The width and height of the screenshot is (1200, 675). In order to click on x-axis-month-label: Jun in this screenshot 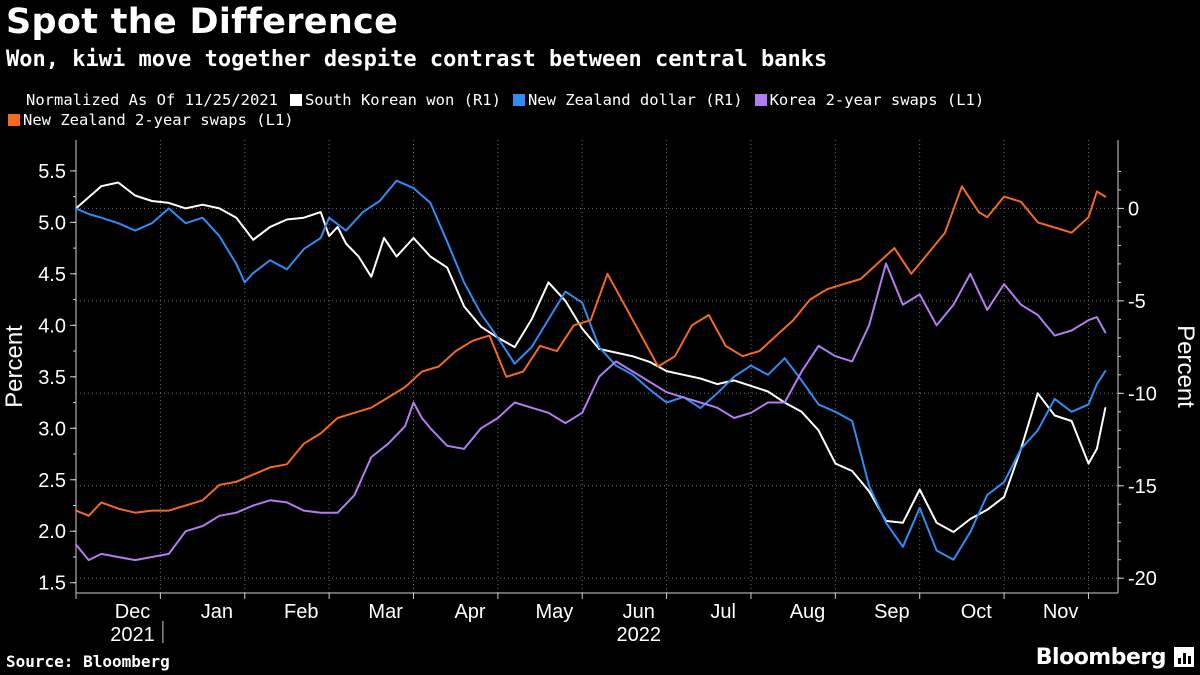, I will do `click(639, 612)`.